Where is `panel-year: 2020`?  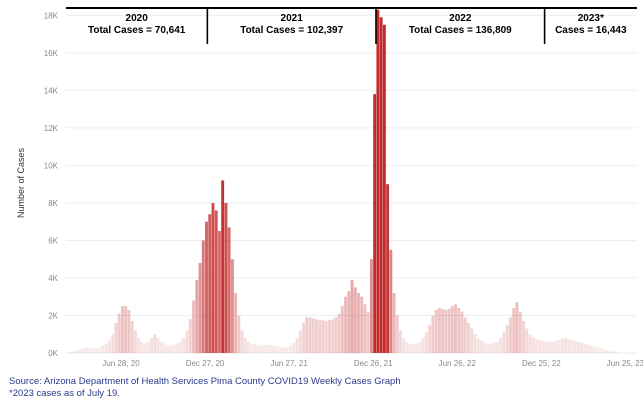
panel-year: 2020 is located at coordinates (137, 18).